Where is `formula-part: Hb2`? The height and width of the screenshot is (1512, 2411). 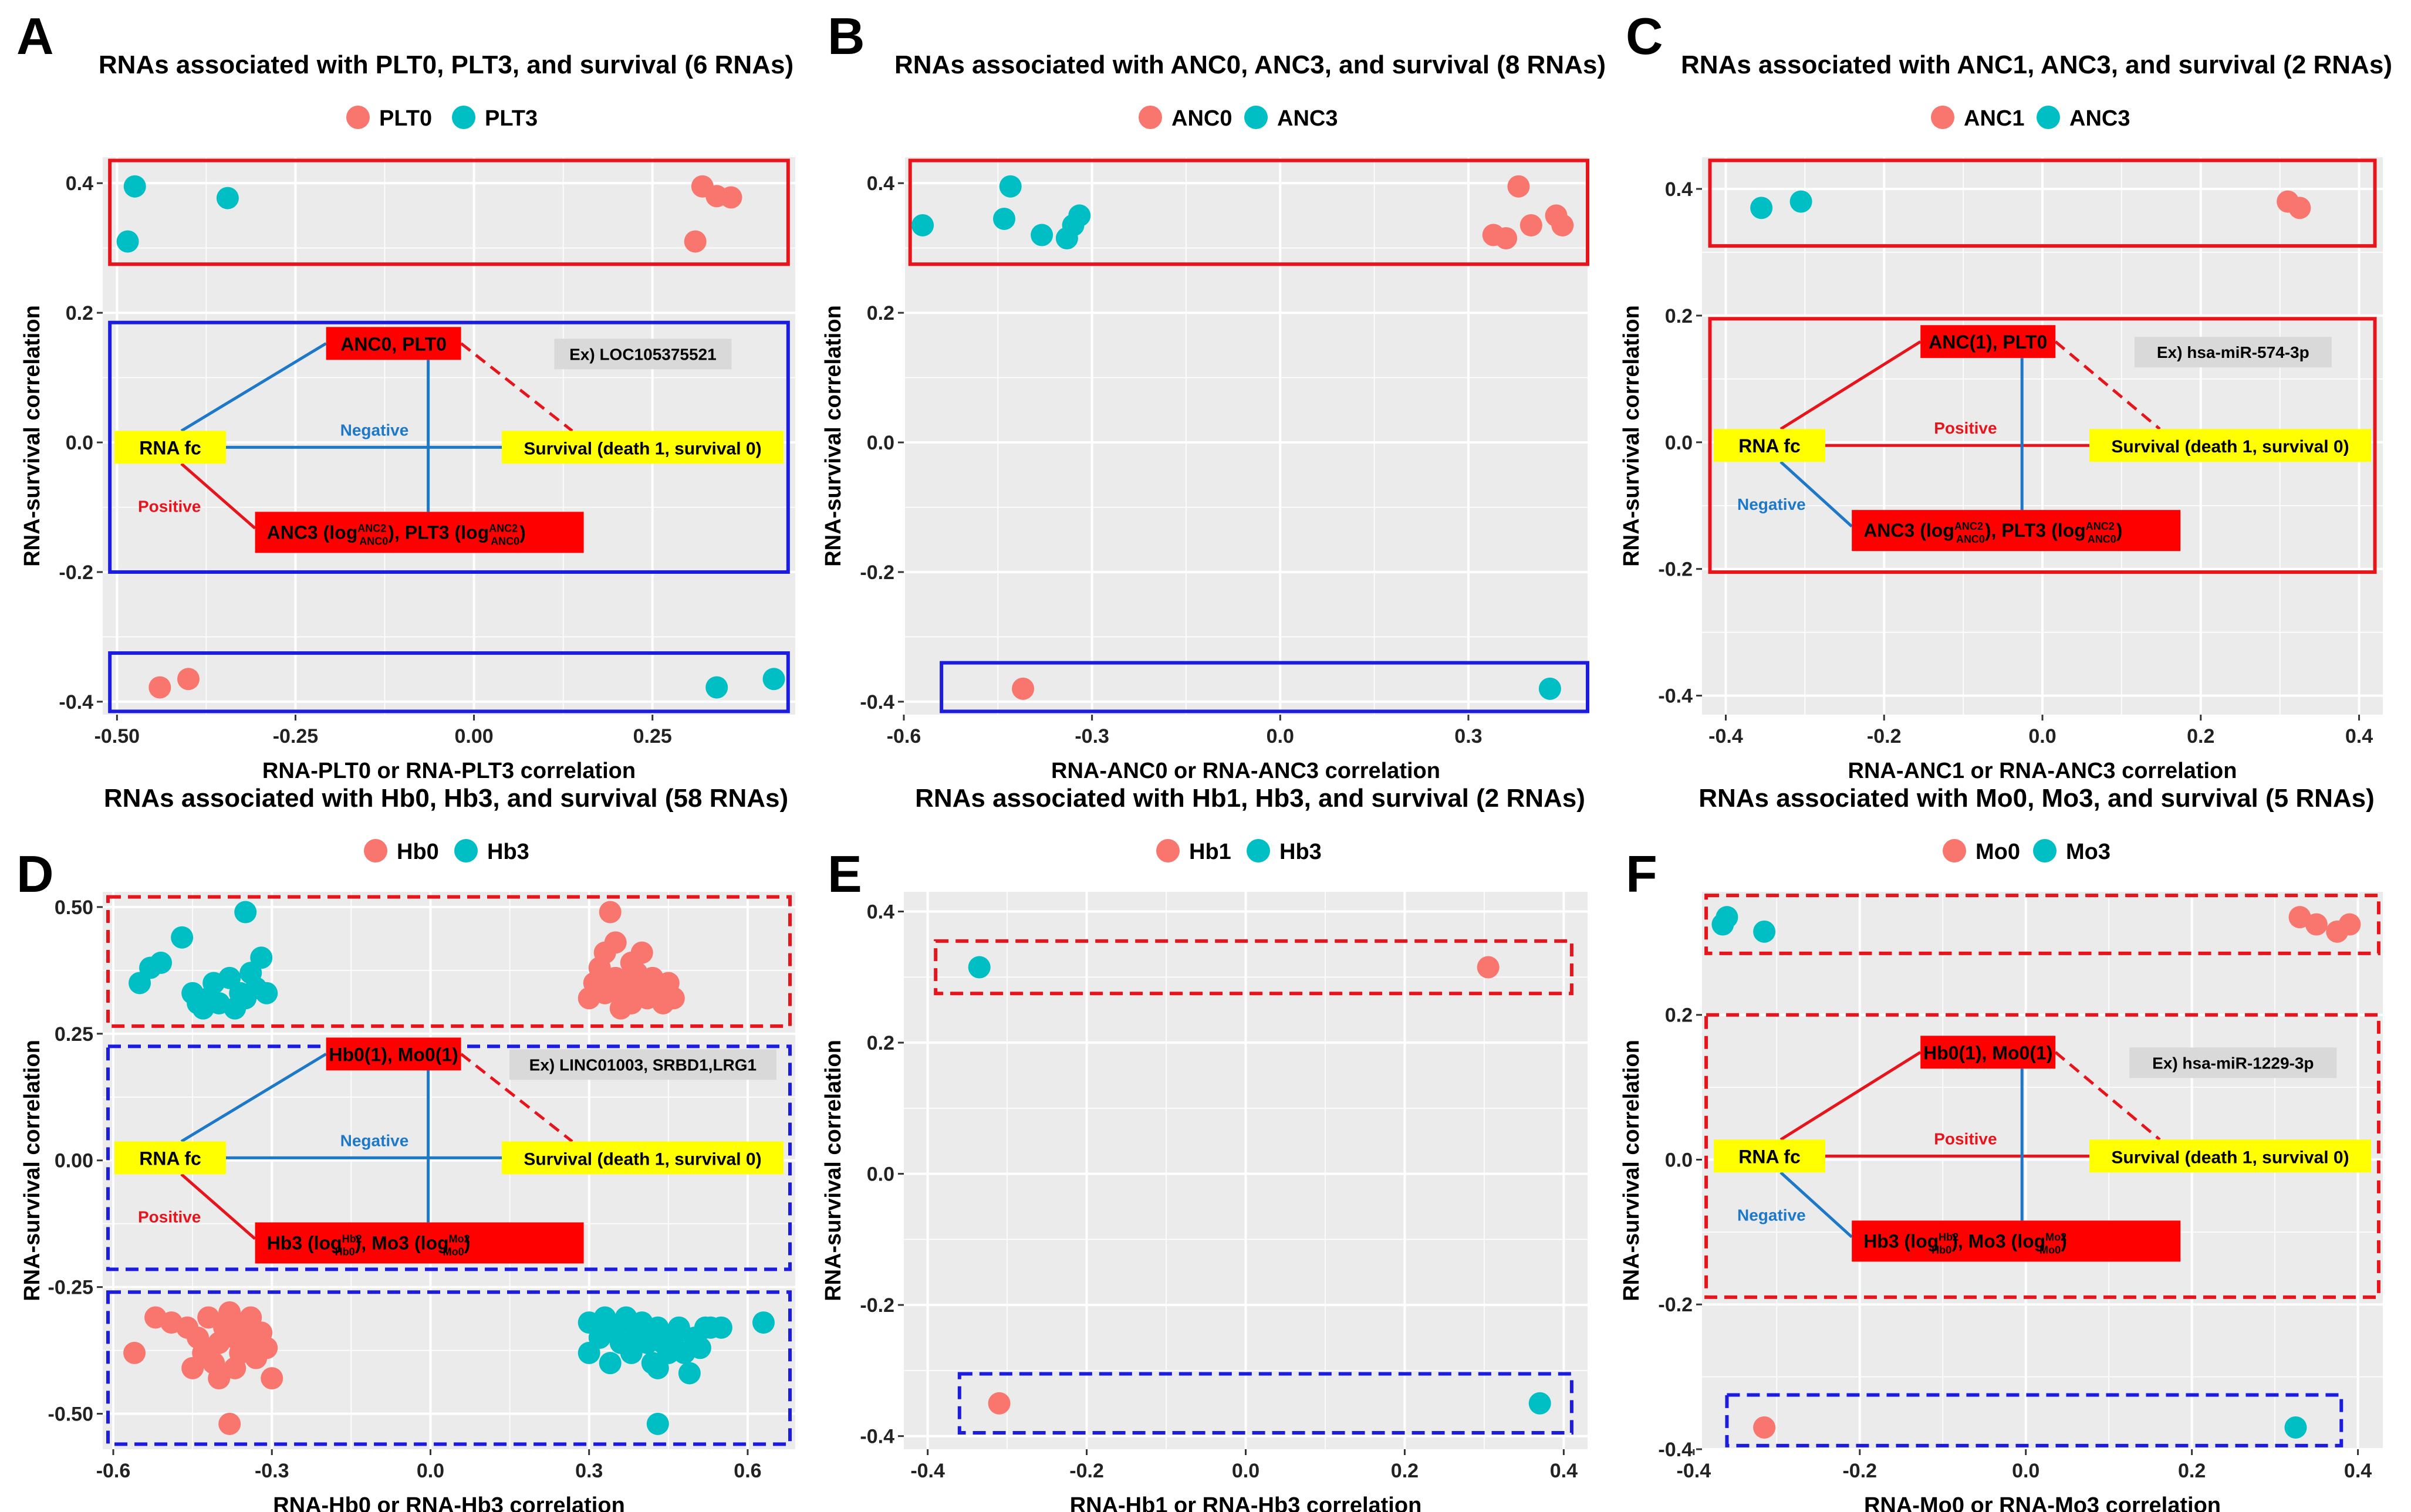
formula-part: Hb2 is located at coordinates (1948, 1237).